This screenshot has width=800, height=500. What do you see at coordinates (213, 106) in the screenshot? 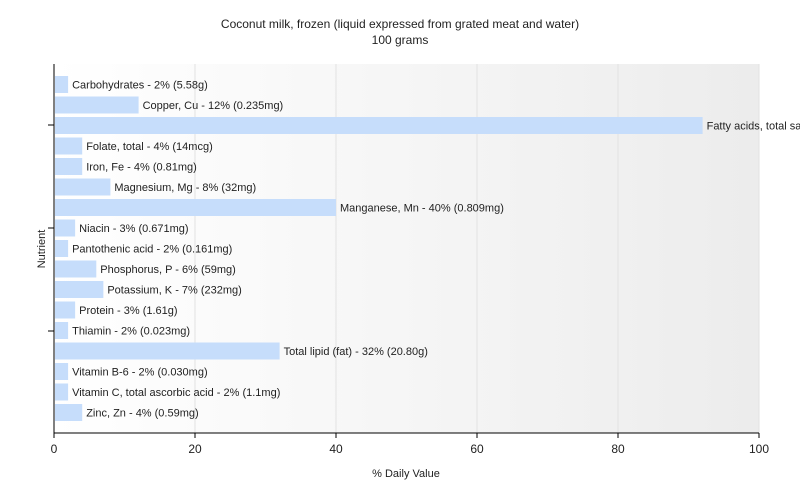
I see `bar-label: Copper, Cu - 12% (0.235mg)` at bounding box center [213, 106].